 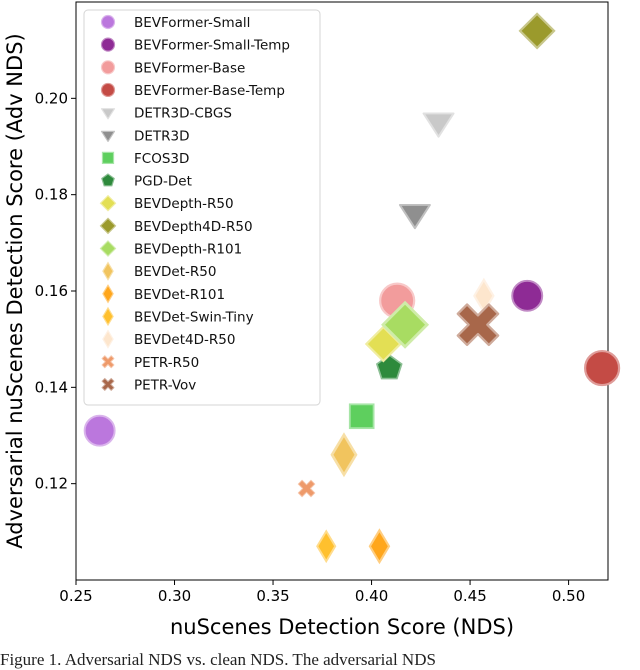 What do you see at coordinates (188, 250) in the screenshot?
I see `legend-label: BEVDepth-R101` at bounding box center [188, 250].